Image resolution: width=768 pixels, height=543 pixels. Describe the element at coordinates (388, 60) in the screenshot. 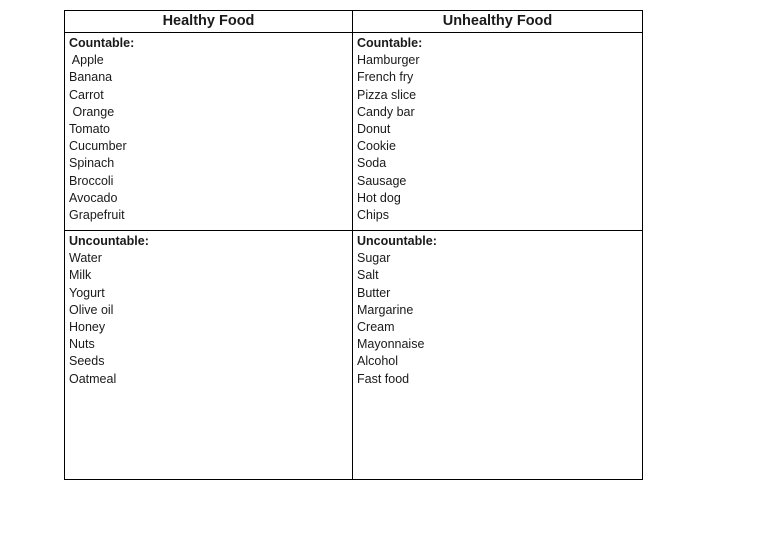

I see `food-item: Hamburger` at that location.